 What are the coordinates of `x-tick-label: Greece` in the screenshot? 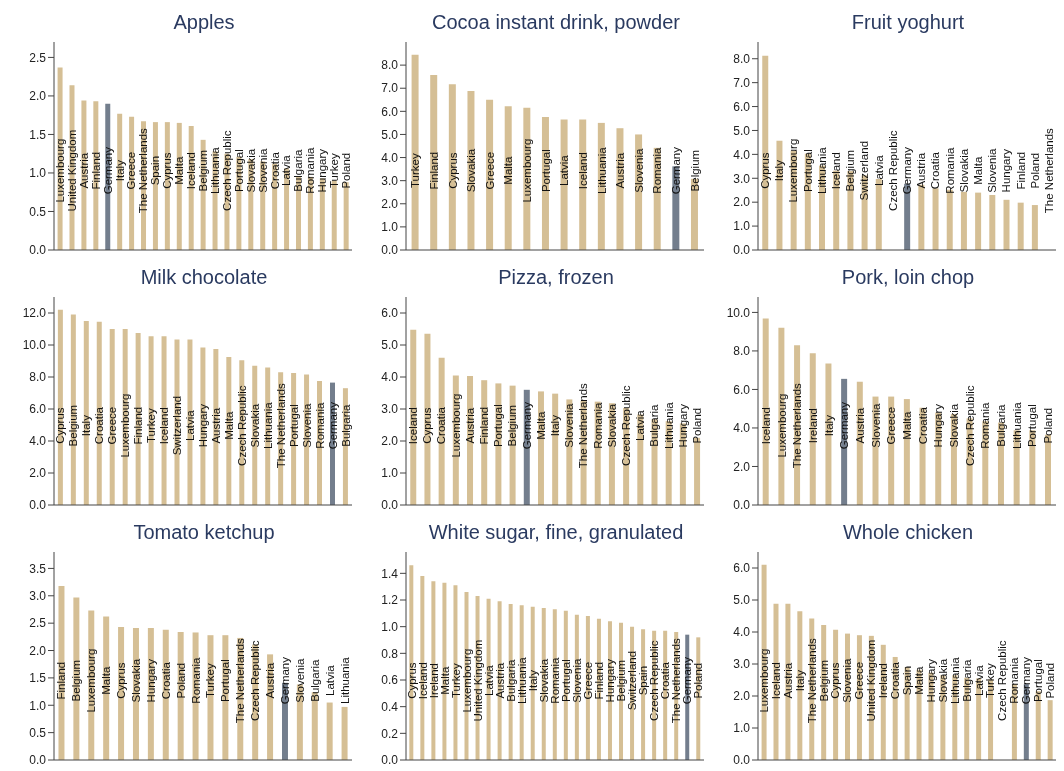 It's located at (489, 170).